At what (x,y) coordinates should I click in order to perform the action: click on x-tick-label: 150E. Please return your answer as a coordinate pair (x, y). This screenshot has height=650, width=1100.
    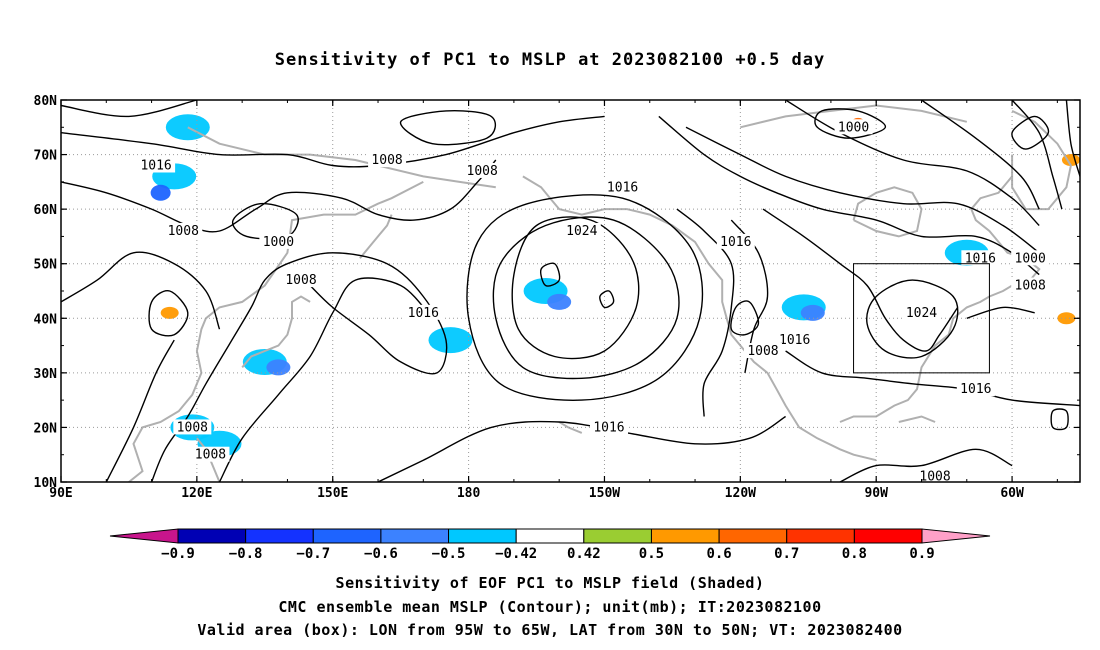
    Looking at the image, I should click on (332, 493).